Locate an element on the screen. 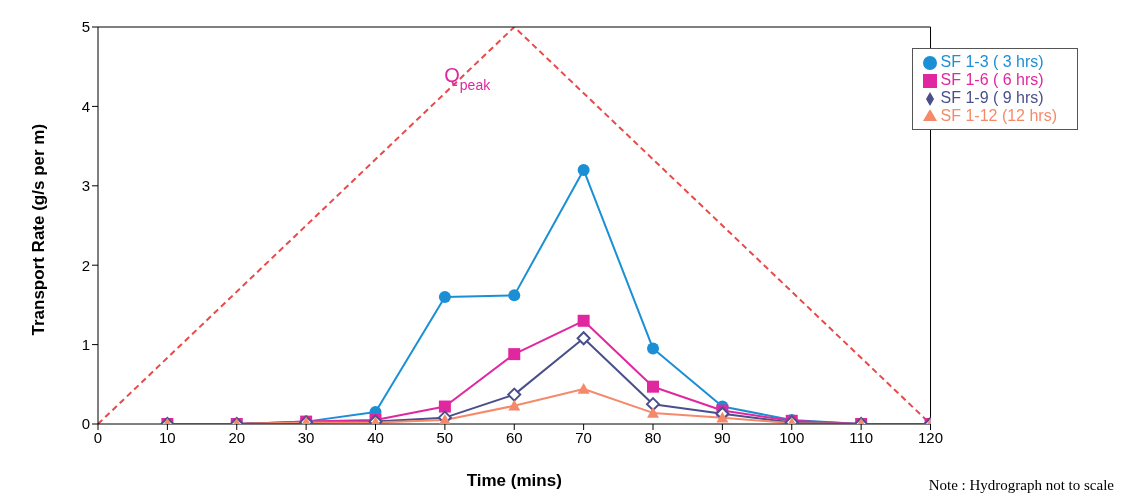  x-tick-label: 20 is located at coordinates (237, 437).